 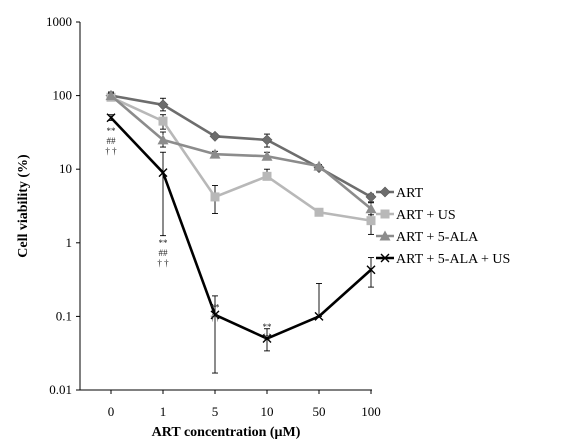 What do you see at coordinates (241, 146) in the screenshot?
I see `series-line-art` at bounding box center [241, 146].